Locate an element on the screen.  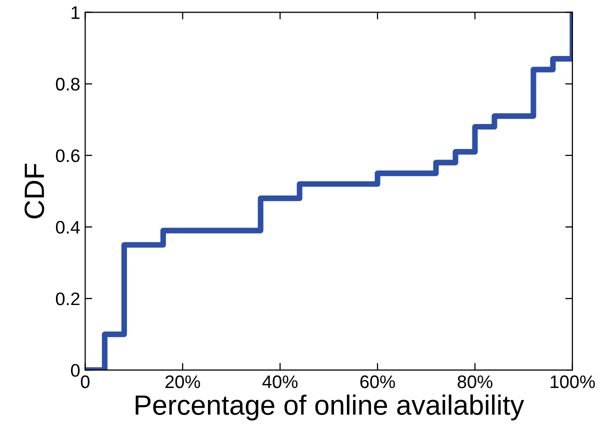
x-tick-label: 40% is located at coordinates (280, 381).